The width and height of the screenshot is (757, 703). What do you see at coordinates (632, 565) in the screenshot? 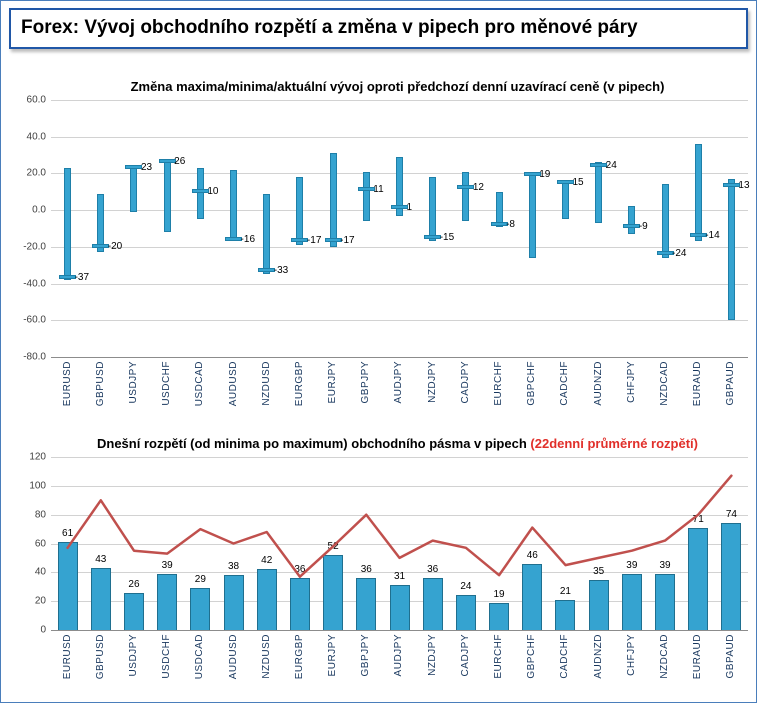
I see `data-label: 39` at bounding box center [632, 565].